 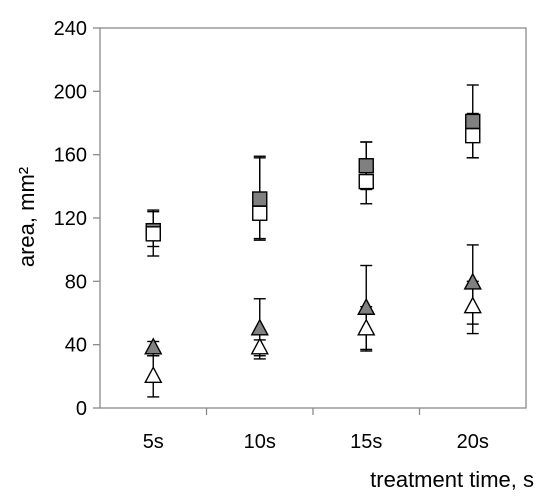 What do you see at coordinates (70, 29) in the screenshot?
I see `y-tick-label: 240` at bounding box center [70, 29].